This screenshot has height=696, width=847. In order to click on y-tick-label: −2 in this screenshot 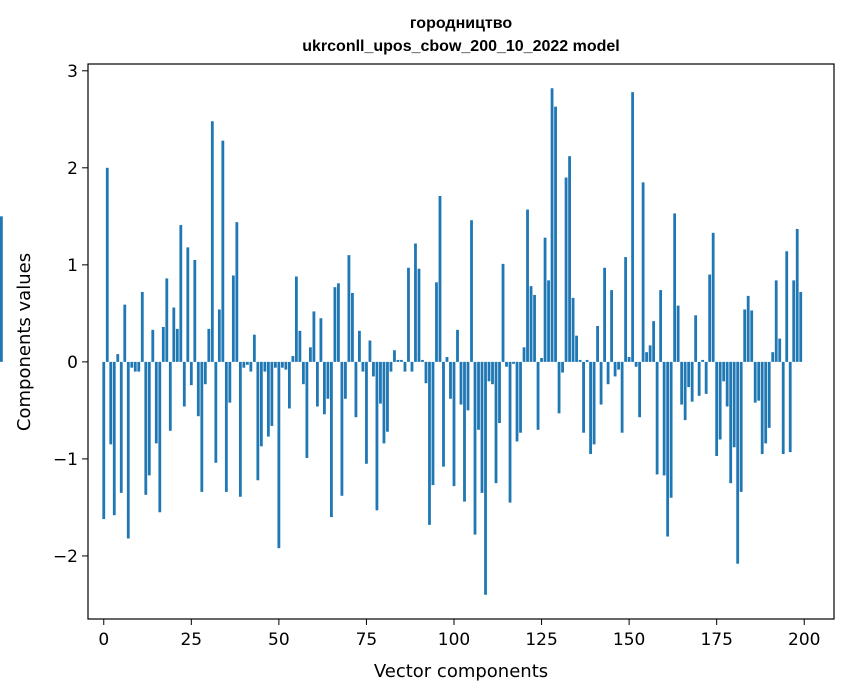, I will do `click(65, 557)`.